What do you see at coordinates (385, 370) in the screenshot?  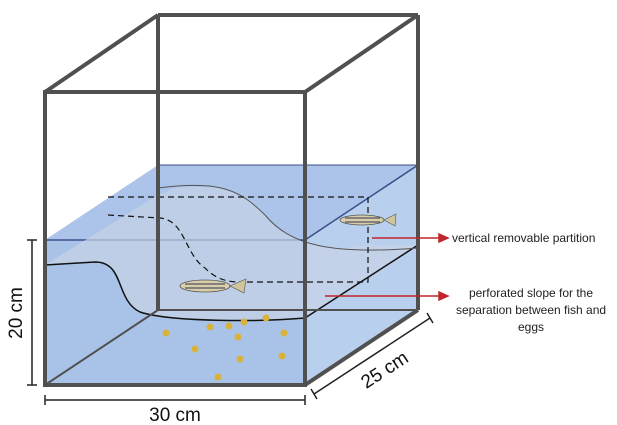 I see `depth-label: 25 cm` at bounding box center [385, 370].